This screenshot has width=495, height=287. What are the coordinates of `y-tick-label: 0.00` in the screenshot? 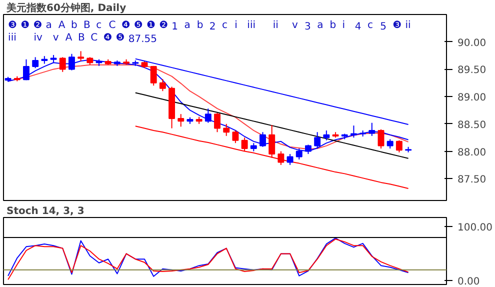 It's located at (469, 281).